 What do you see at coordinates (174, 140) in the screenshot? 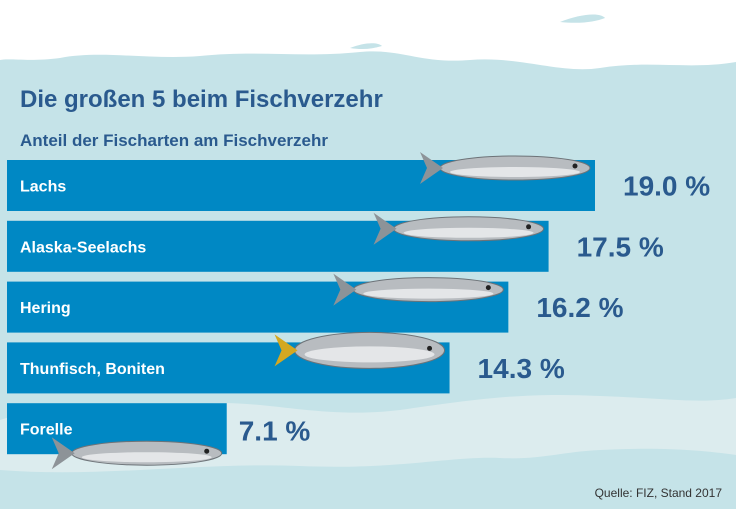
I see `chart-subtitle: Anteil der Fischarten am Fischverzehr` at bounding box center [174, 140].